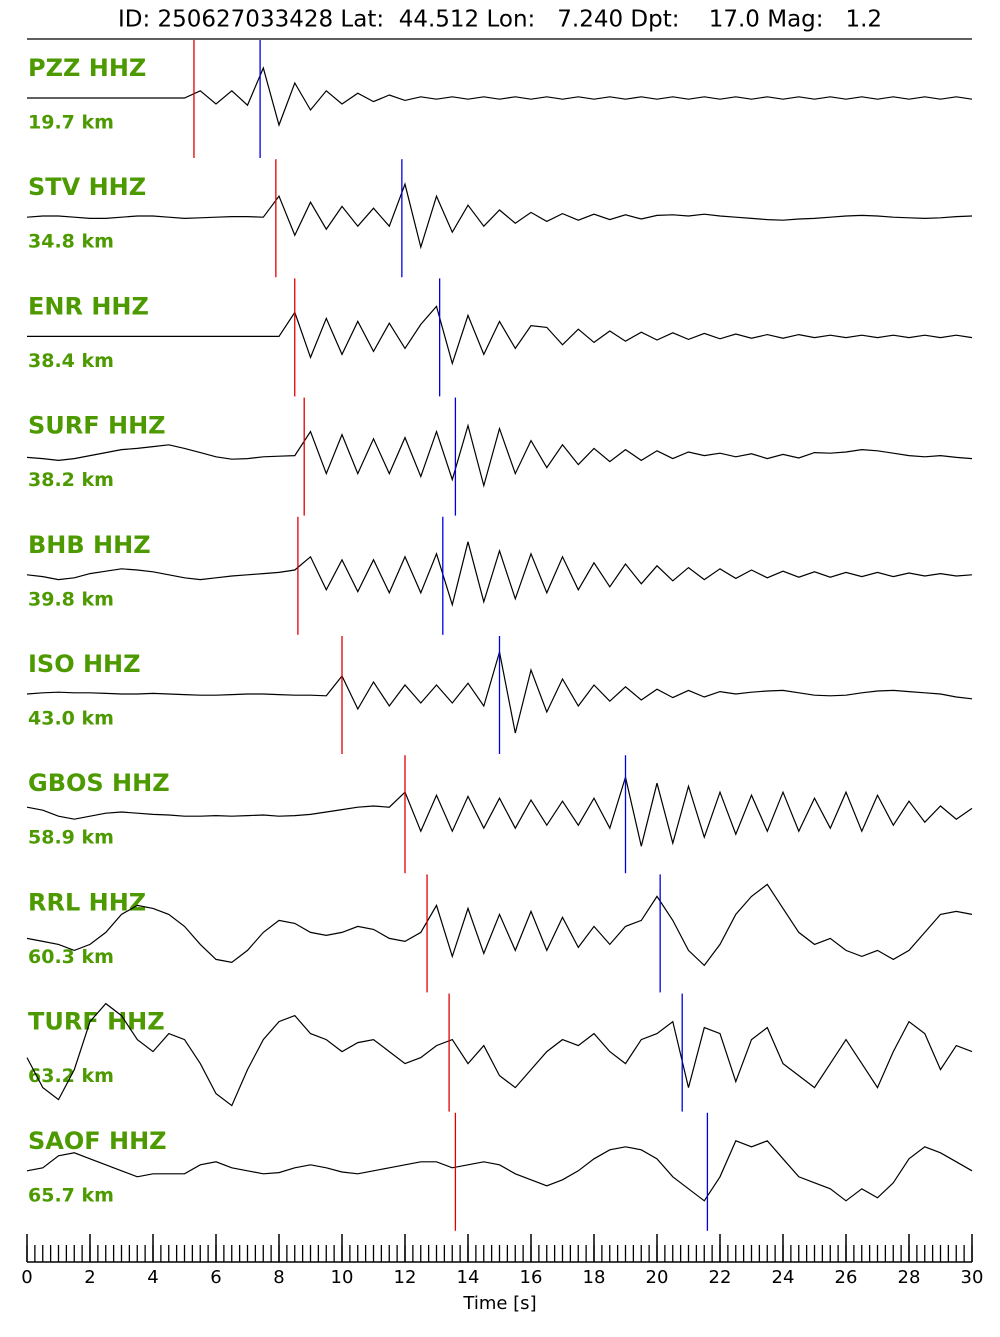  Describe the element at coordinates (468, 1277) in the screenshot. I see `x-tick-label: 14` at that location.